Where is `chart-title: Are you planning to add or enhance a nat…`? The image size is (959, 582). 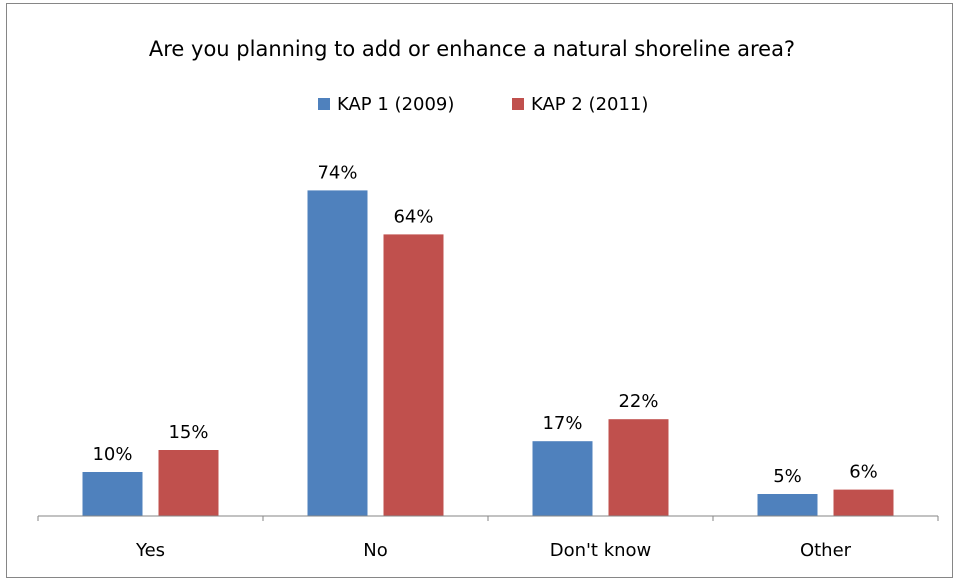
chart-title: Are you planning to add or enhance a nat… is located at coordinates (472, 49).